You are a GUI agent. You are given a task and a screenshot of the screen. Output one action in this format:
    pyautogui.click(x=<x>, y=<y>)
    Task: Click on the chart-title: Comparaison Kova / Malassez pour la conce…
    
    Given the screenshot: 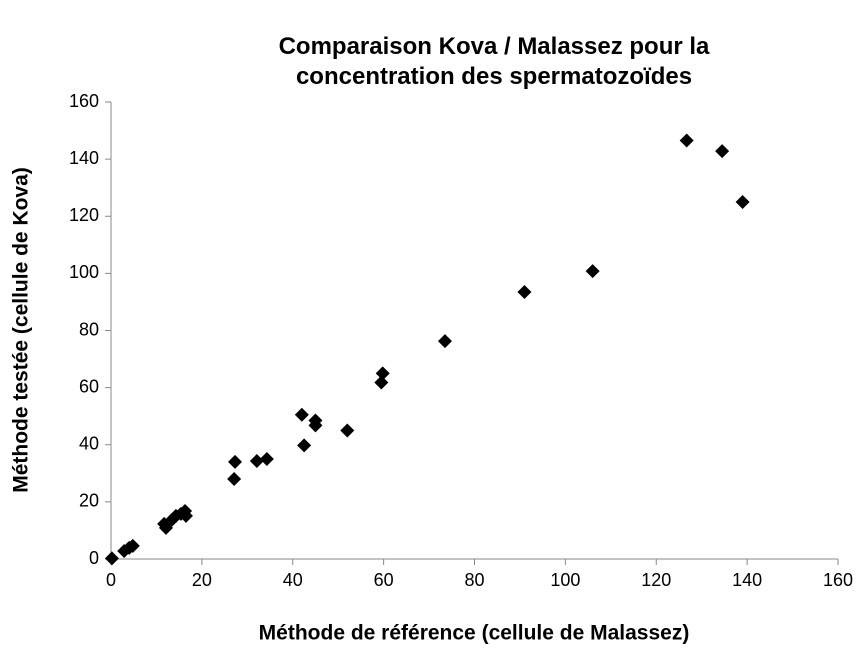 What is the action you would take?
    pyautogui.click(x=494, y=61)
    